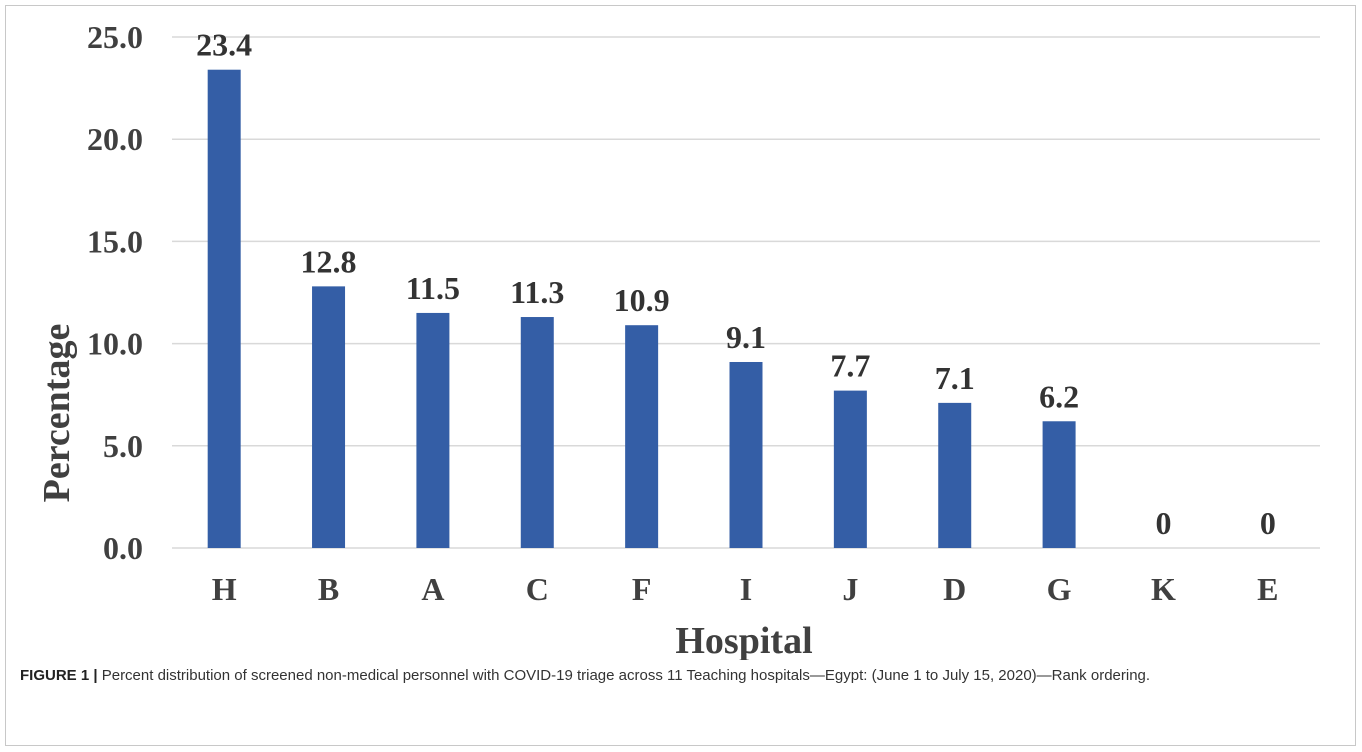 This screenshot has height=752, width=1362. Describe the element at coordinates (537, 292) in the screenshot. I see `data-label: 11.3` at that location.